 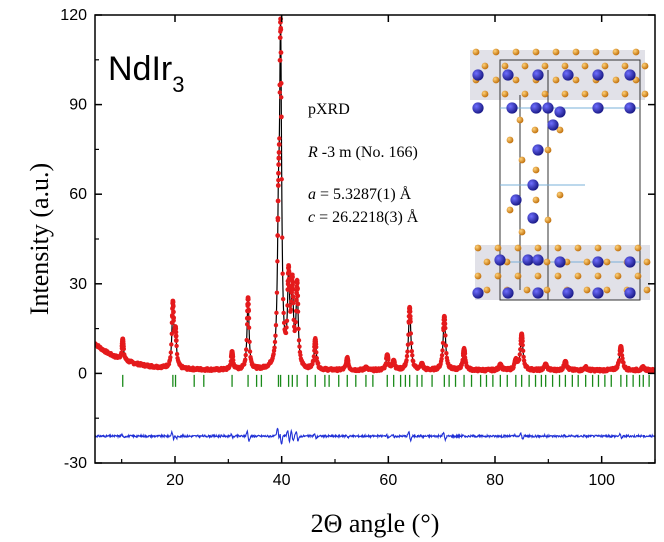 I want to click on y-axis-title: Intensity (a.u.), so click(x=39, y=239).